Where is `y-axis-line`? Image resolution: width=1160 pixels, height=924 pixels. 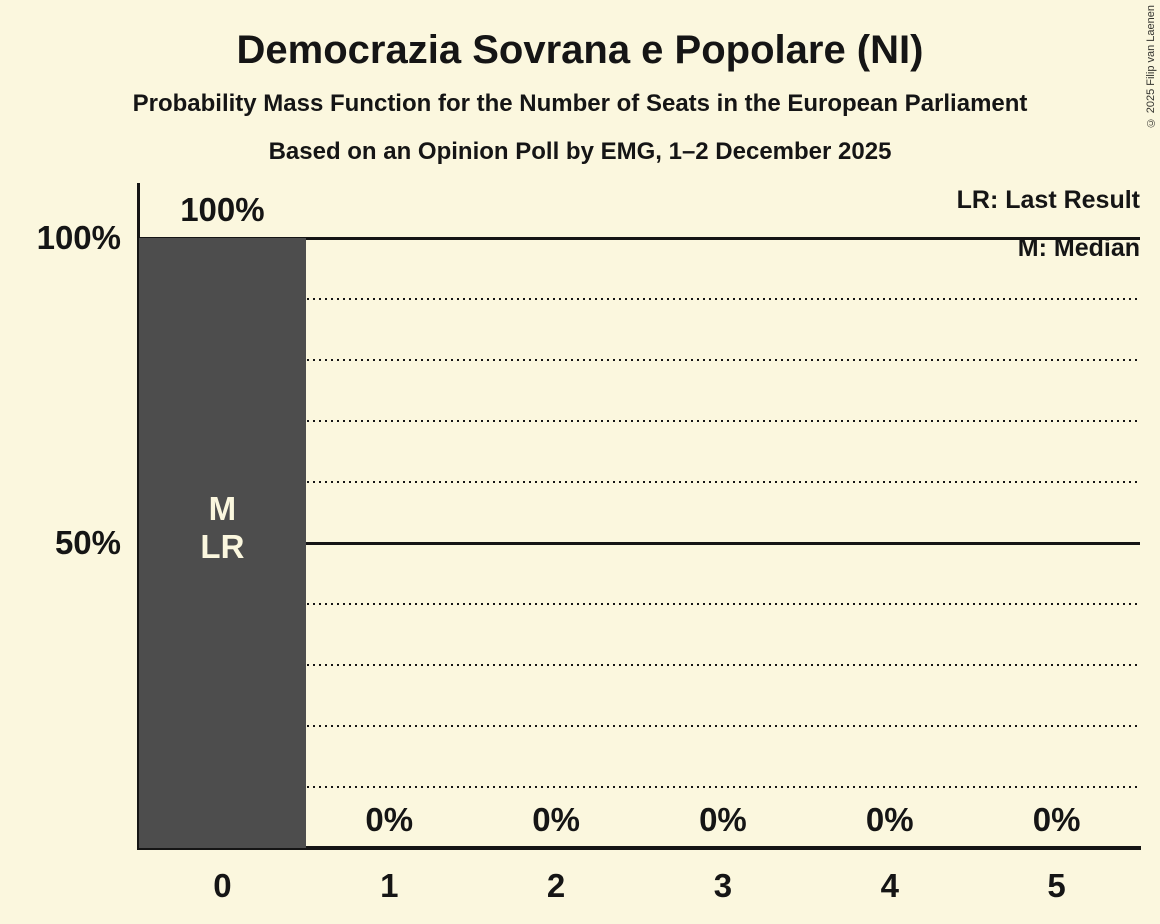 y-axis-line is located at coordinates (138, 516).